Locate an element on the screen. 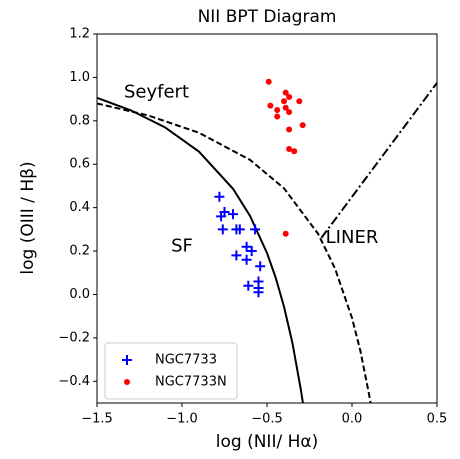  x-tick-label: 0.0 is located at coordinates (352, 419).